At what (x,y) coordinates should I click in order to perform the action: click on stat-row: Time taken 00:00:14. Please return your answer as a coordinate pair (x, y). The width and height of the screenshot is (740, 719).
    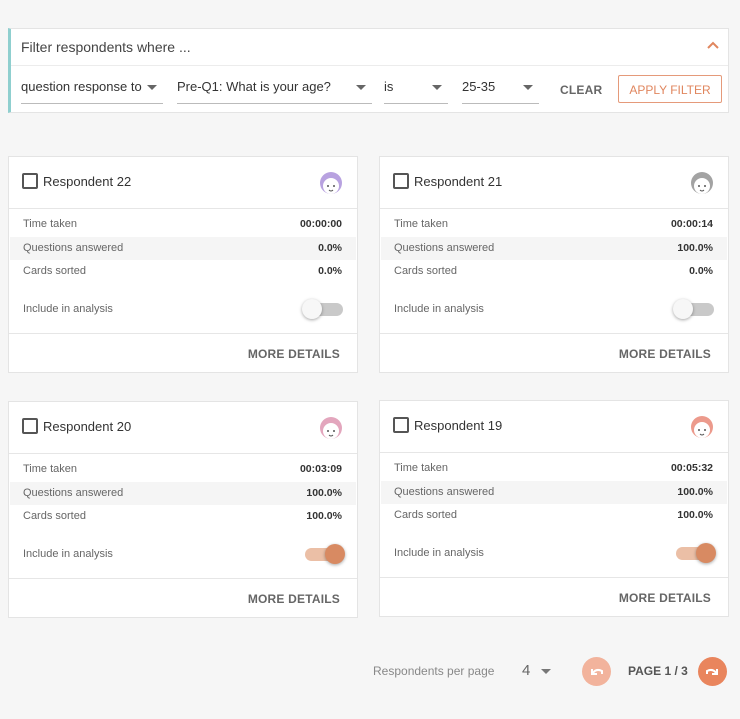
    Looking at the image, I should click on (554, 224).